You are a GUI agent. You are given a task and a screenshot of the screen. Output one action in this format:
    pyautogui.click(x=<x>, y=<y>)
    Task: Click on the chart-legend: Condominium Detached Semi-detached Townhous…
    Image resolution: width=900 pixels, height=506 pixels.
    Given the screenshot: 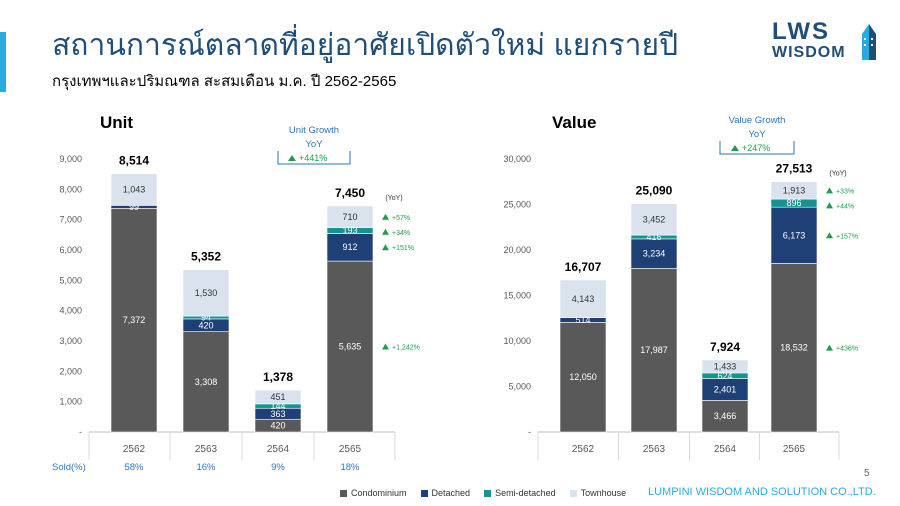 What is the action you would take?
    pyautogui.click(x=483, y=493)
    